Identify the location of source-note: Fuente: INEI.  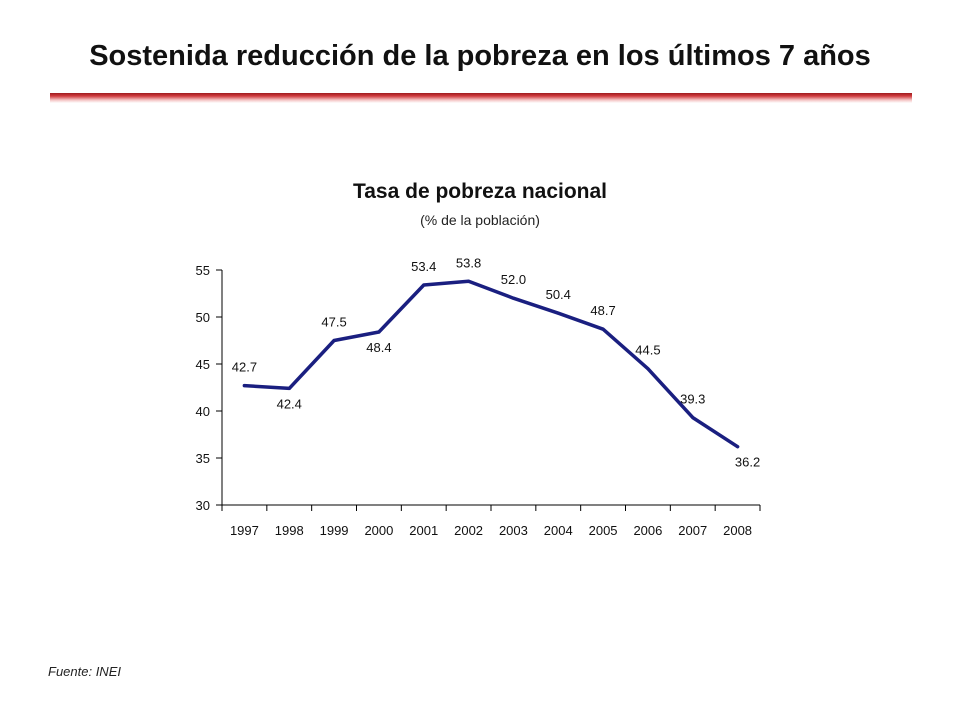
(84, 671).